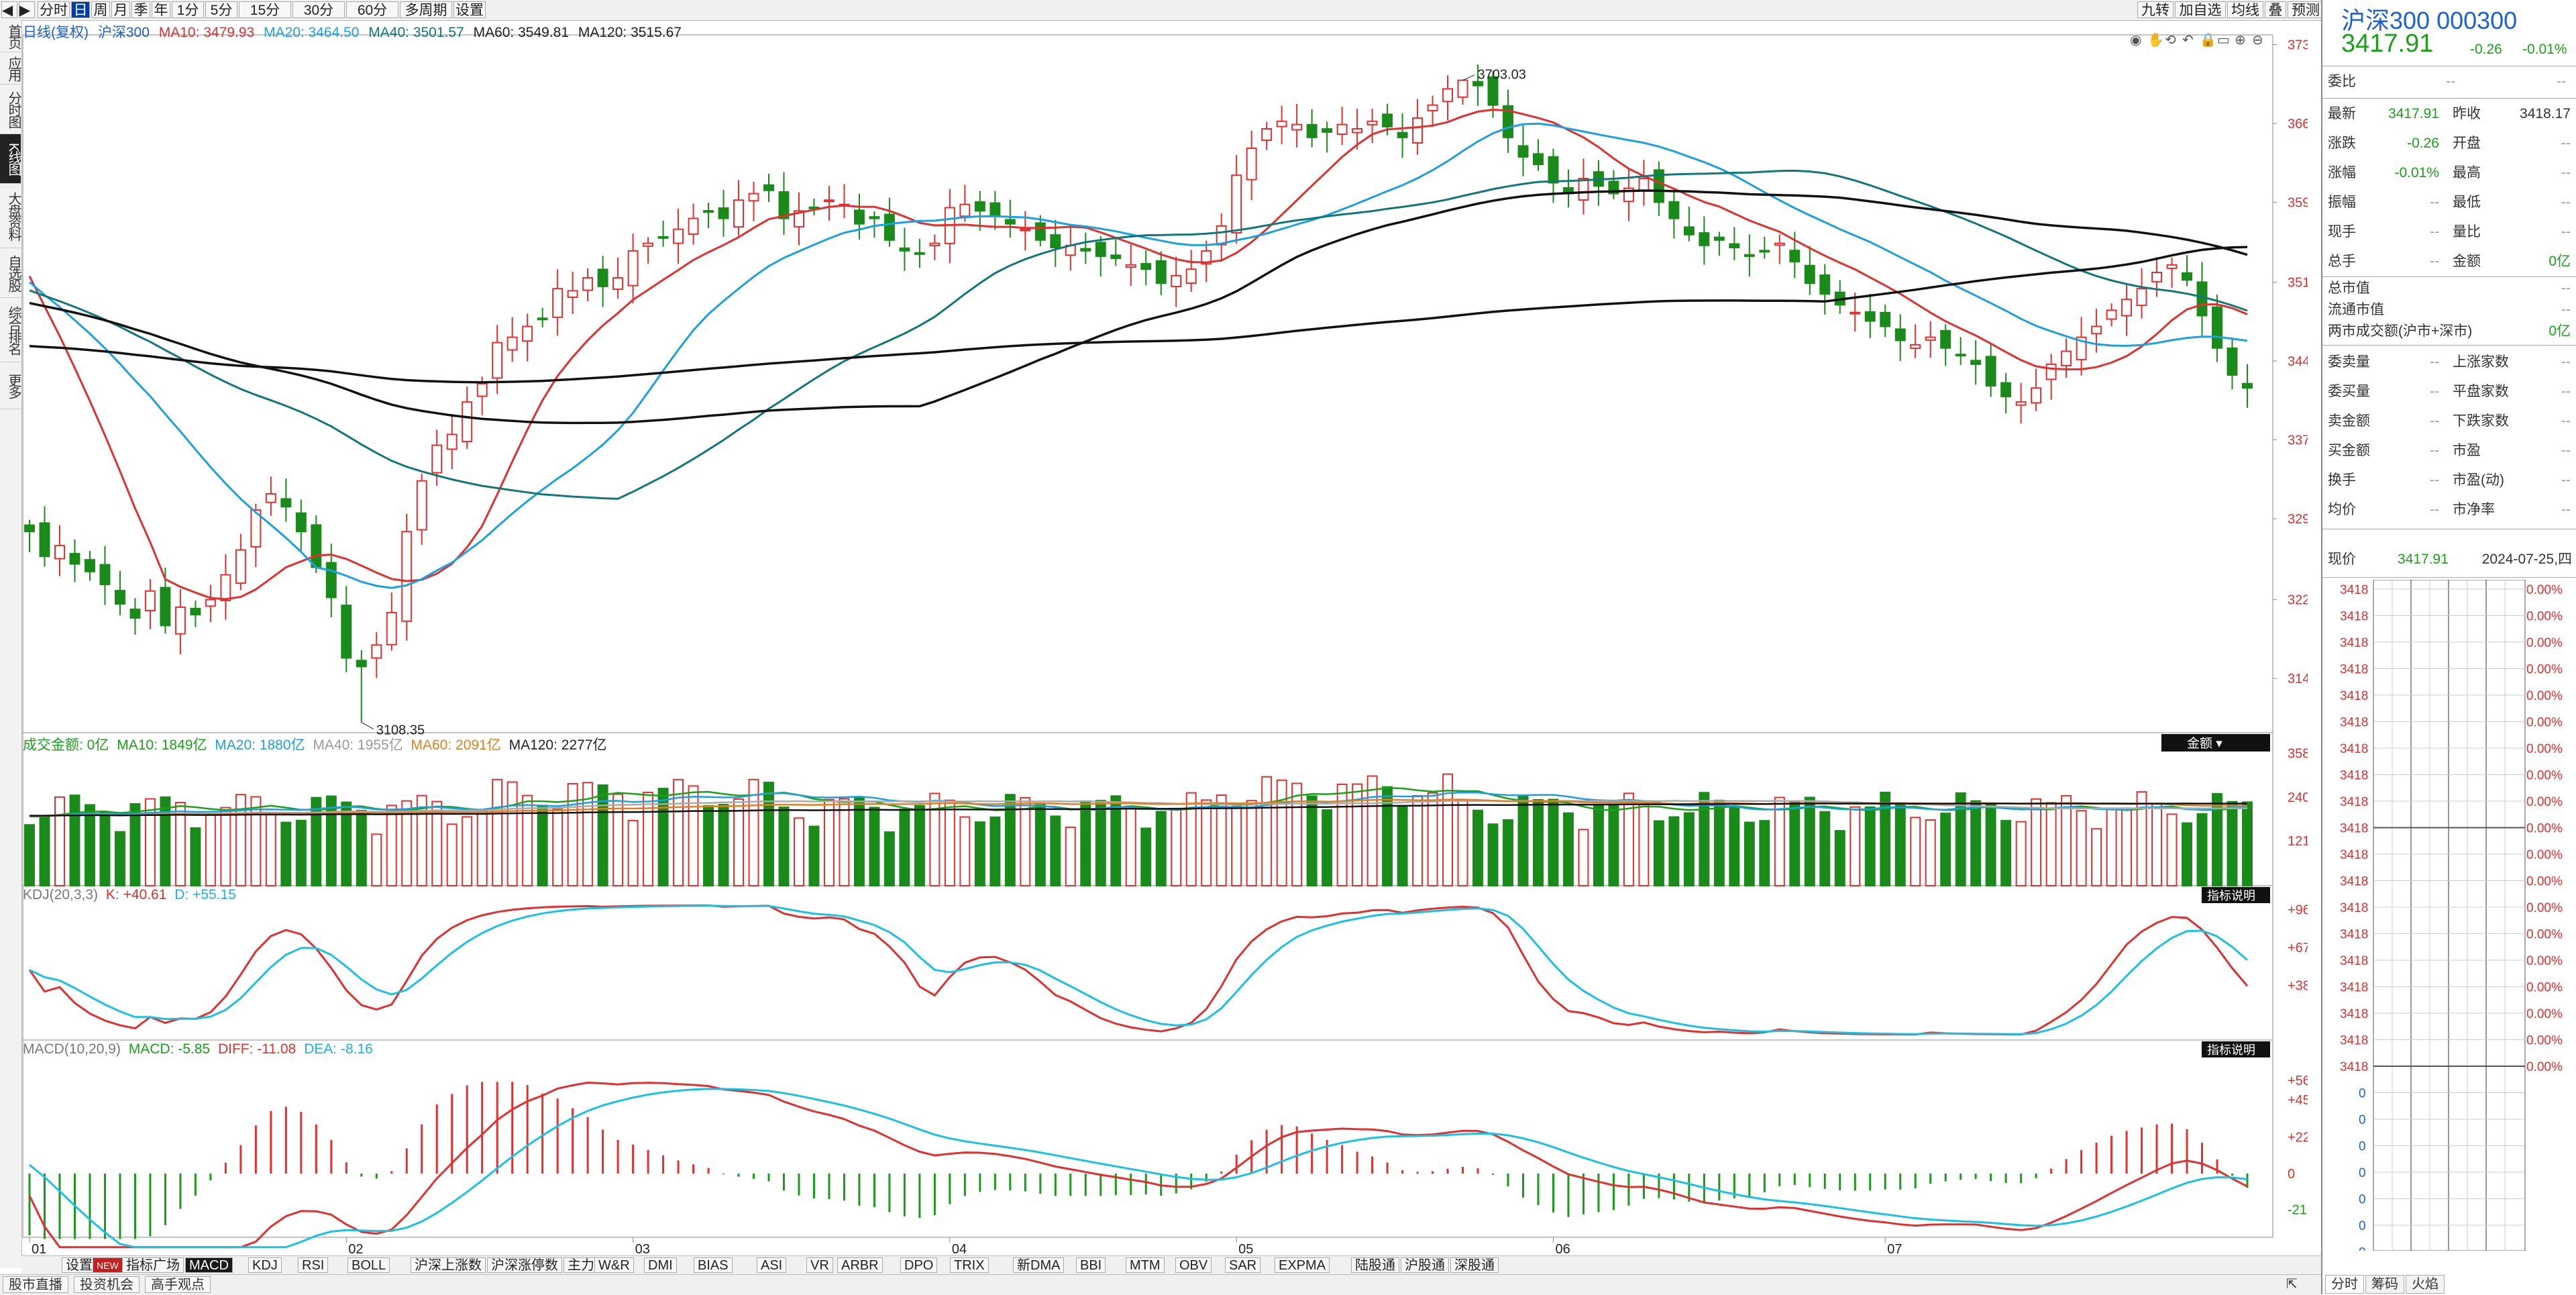  I want to click on period-tab-4: 季, so click(140, 9).